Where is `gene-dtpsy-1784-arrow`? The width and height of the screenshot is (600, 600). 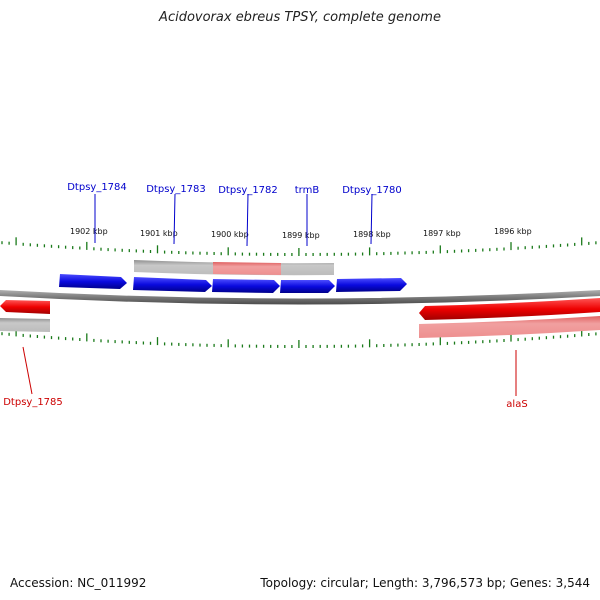
gene-dtpsy-1784-arrow is located at coordinates (93, 281).